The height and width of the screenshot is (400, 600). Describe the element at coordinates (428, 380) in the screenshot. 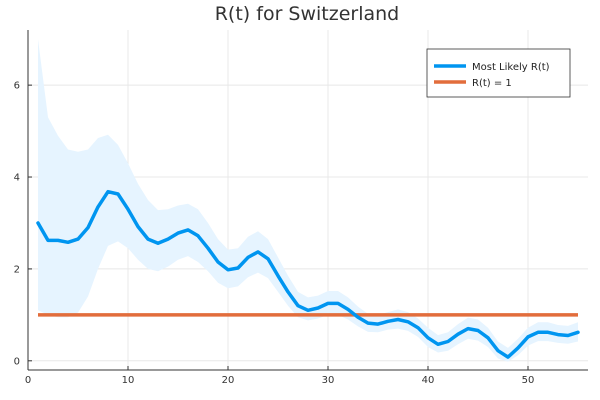

I see `x-tick-label: 40` at that location.